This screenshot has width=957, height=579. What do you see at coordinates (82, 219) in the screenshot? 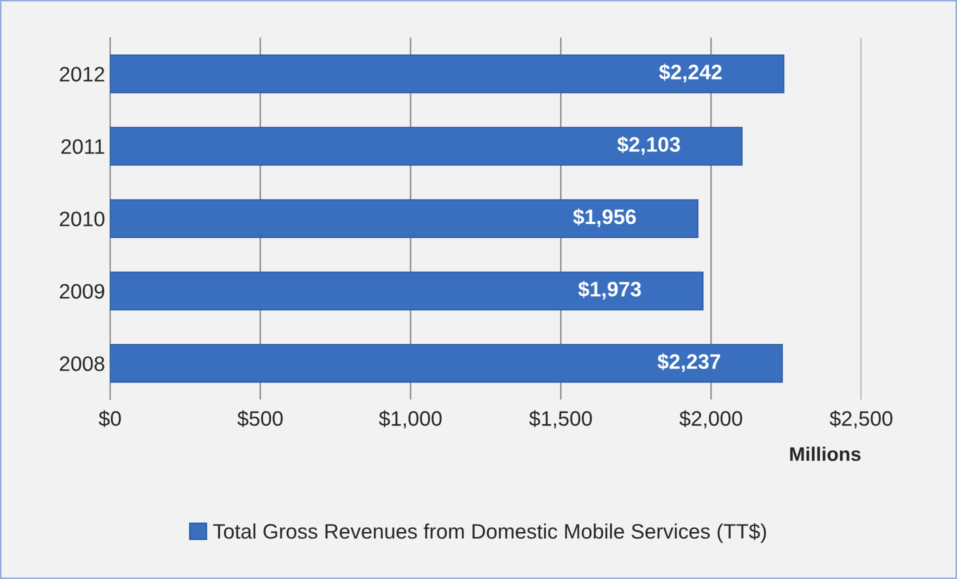
I see `y-tick-label: 2010` at bounding box center [82, 219].